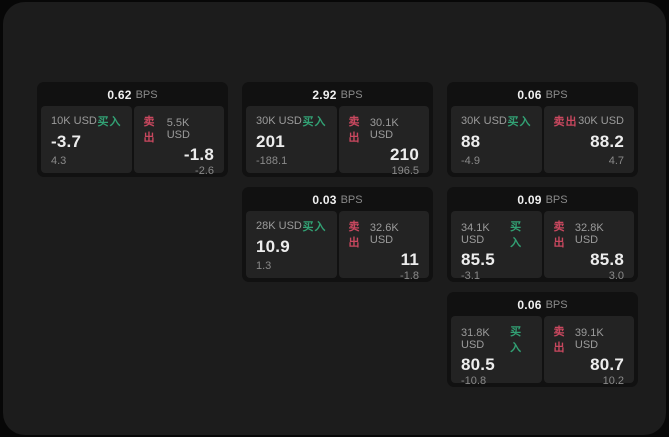 The width and height of the screenshot is (669, 437). What do you see at coordinates (474, 381) in the screenshot?
I see `buy-delta: -10.8` at bounding box center [474, 381].